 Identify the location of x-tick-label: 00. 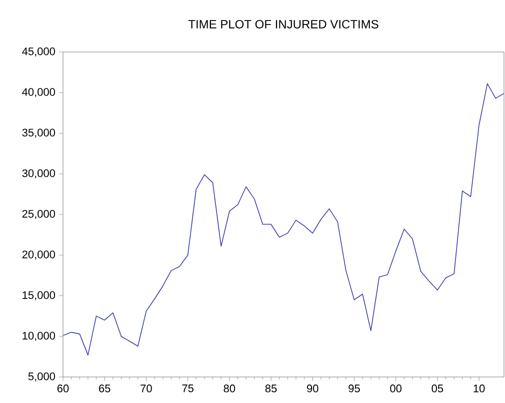
(396, 388).